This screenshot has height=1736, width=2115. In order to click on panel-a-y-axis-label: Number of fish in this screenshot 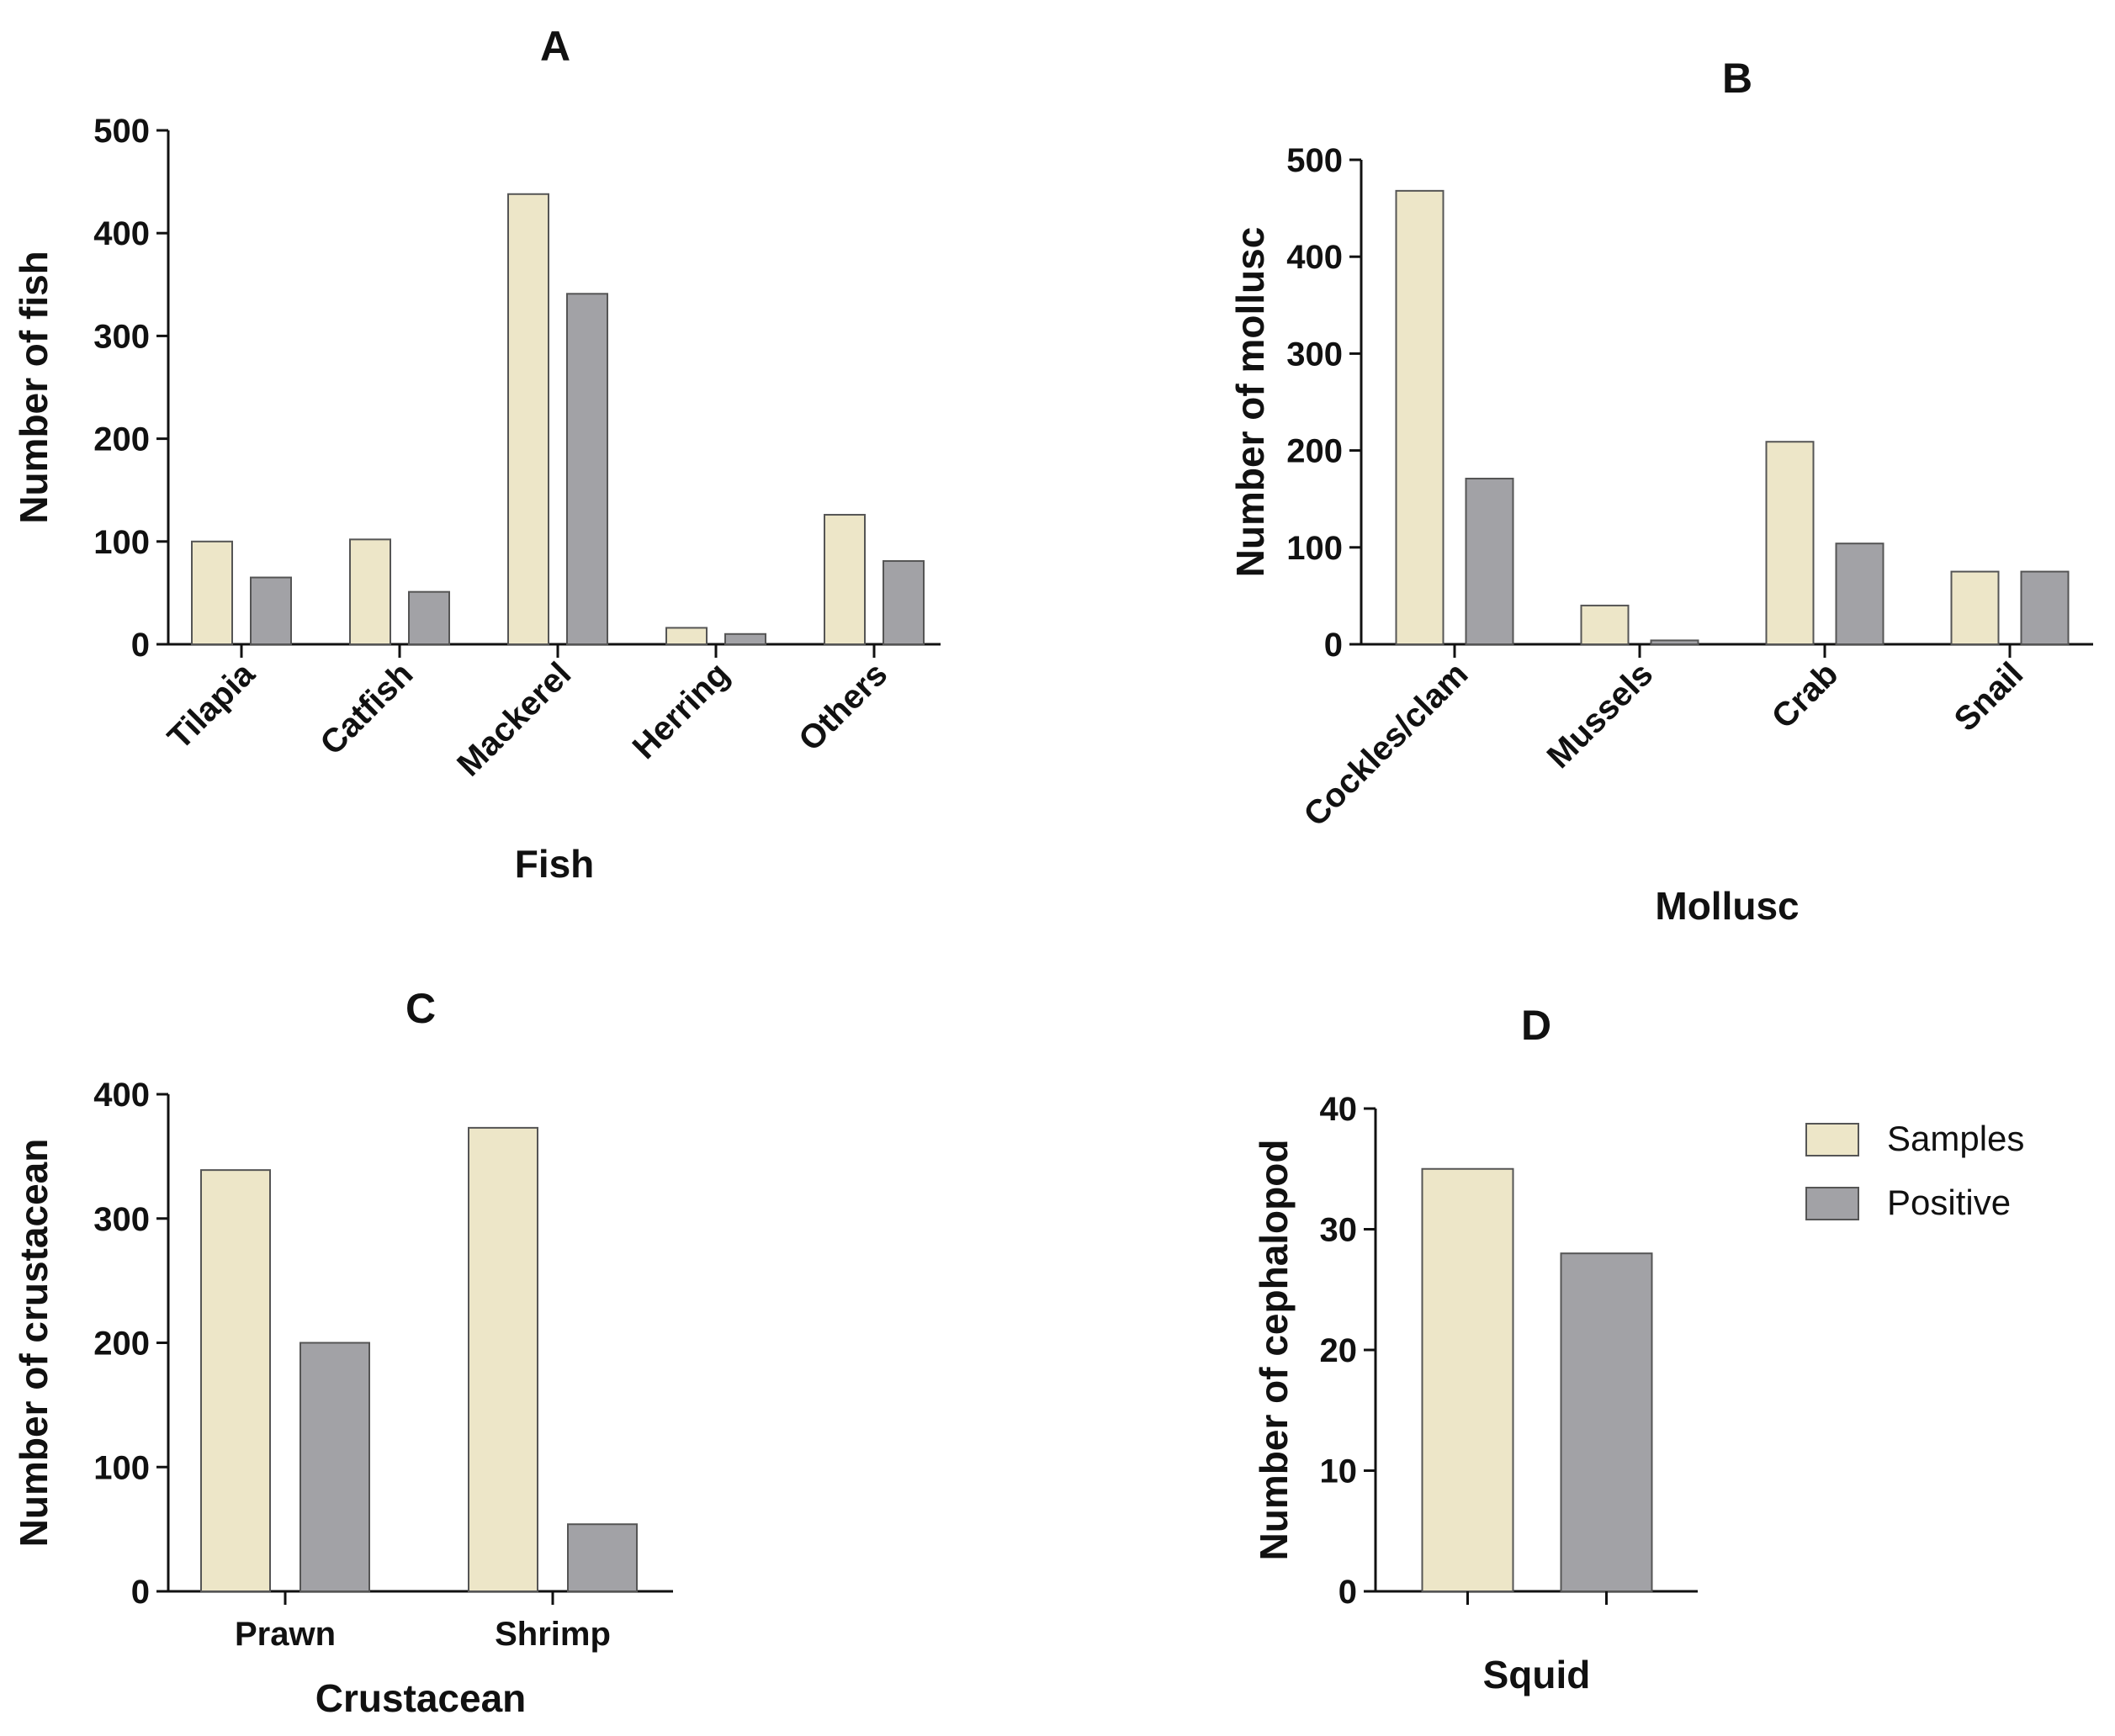, I will do `click(34, 388)`.